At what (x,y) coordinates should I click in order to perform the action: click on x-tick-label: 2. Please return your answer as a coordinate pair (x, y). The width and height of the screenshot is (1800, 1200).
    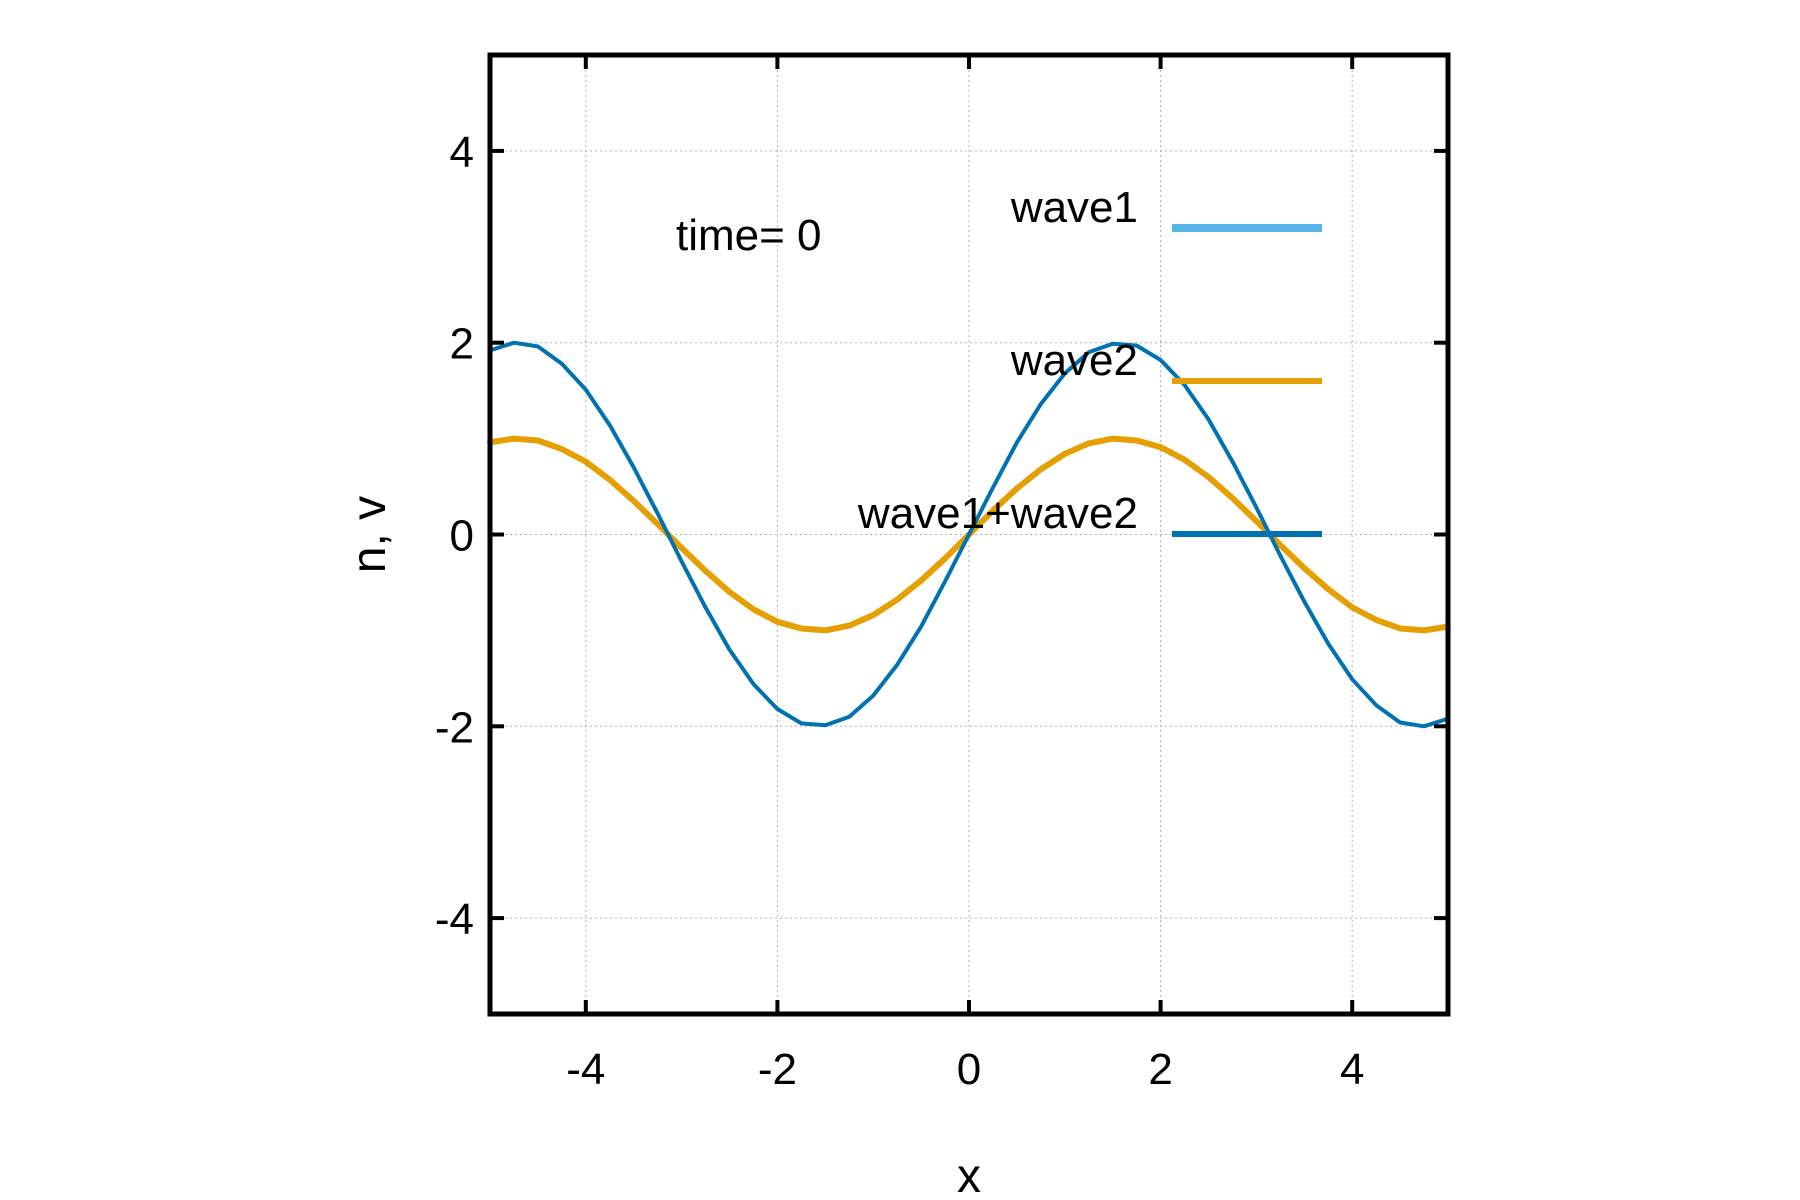
    Looking at the image, I should click on (1160, 1069).